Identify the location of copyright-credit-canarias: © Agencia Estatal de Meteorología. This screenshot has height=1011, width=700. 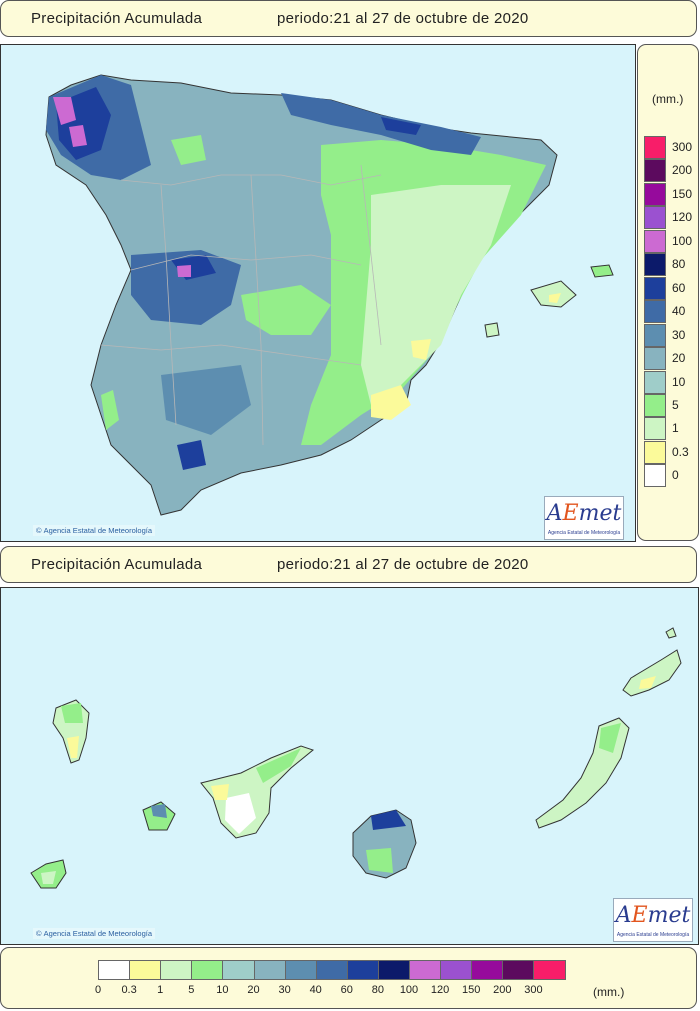
(94, 933).